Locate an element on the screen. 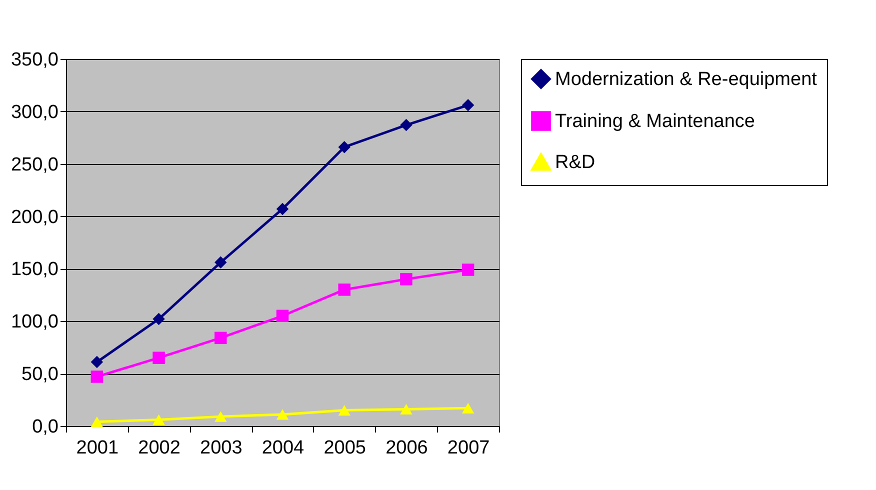  y-tick-label: 250,0 is located at coordinates (34, 165).